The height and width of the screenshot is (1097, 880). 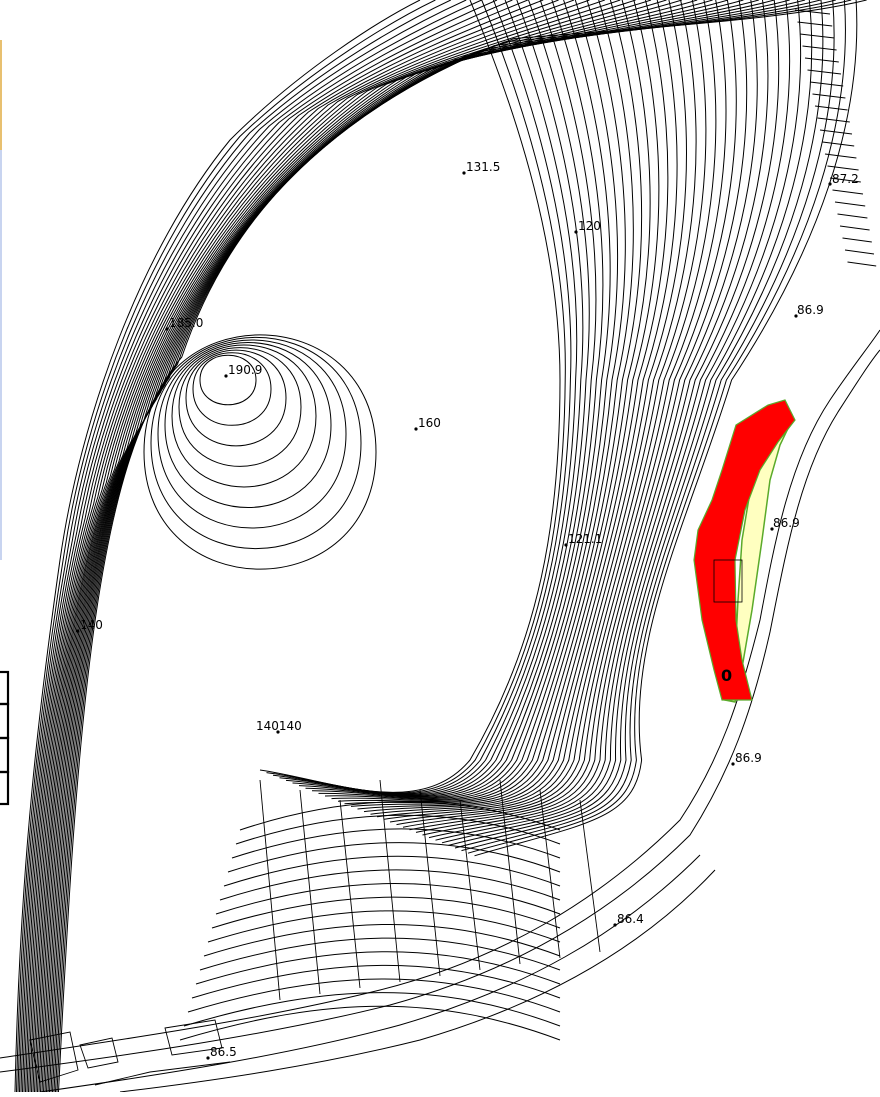 I want to click on contour-lines-summit, so click(x=260, y=452).